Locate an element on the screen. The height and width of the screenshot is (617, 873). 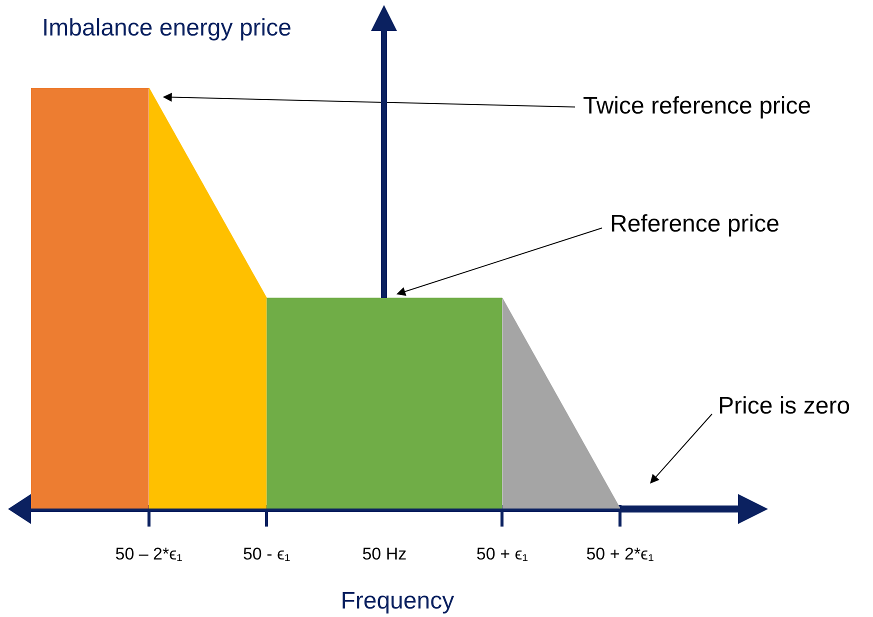
text: Price is zero is located at coordinates (784, 406).